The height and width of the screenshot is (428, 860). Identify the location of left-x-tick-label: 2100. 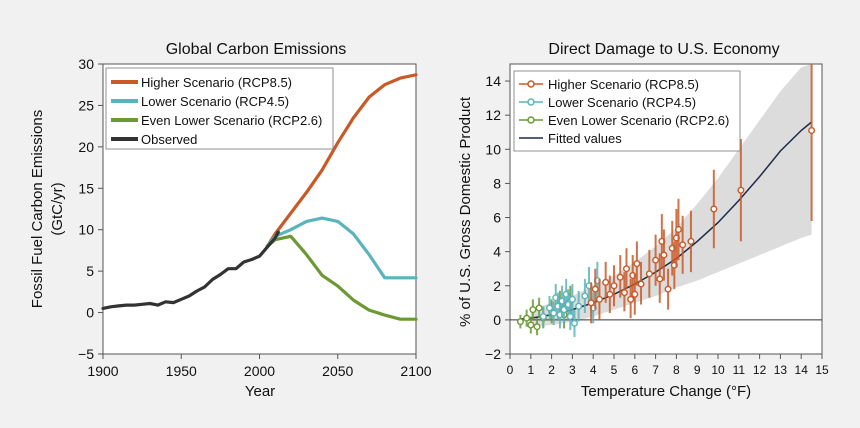
(415, 371).